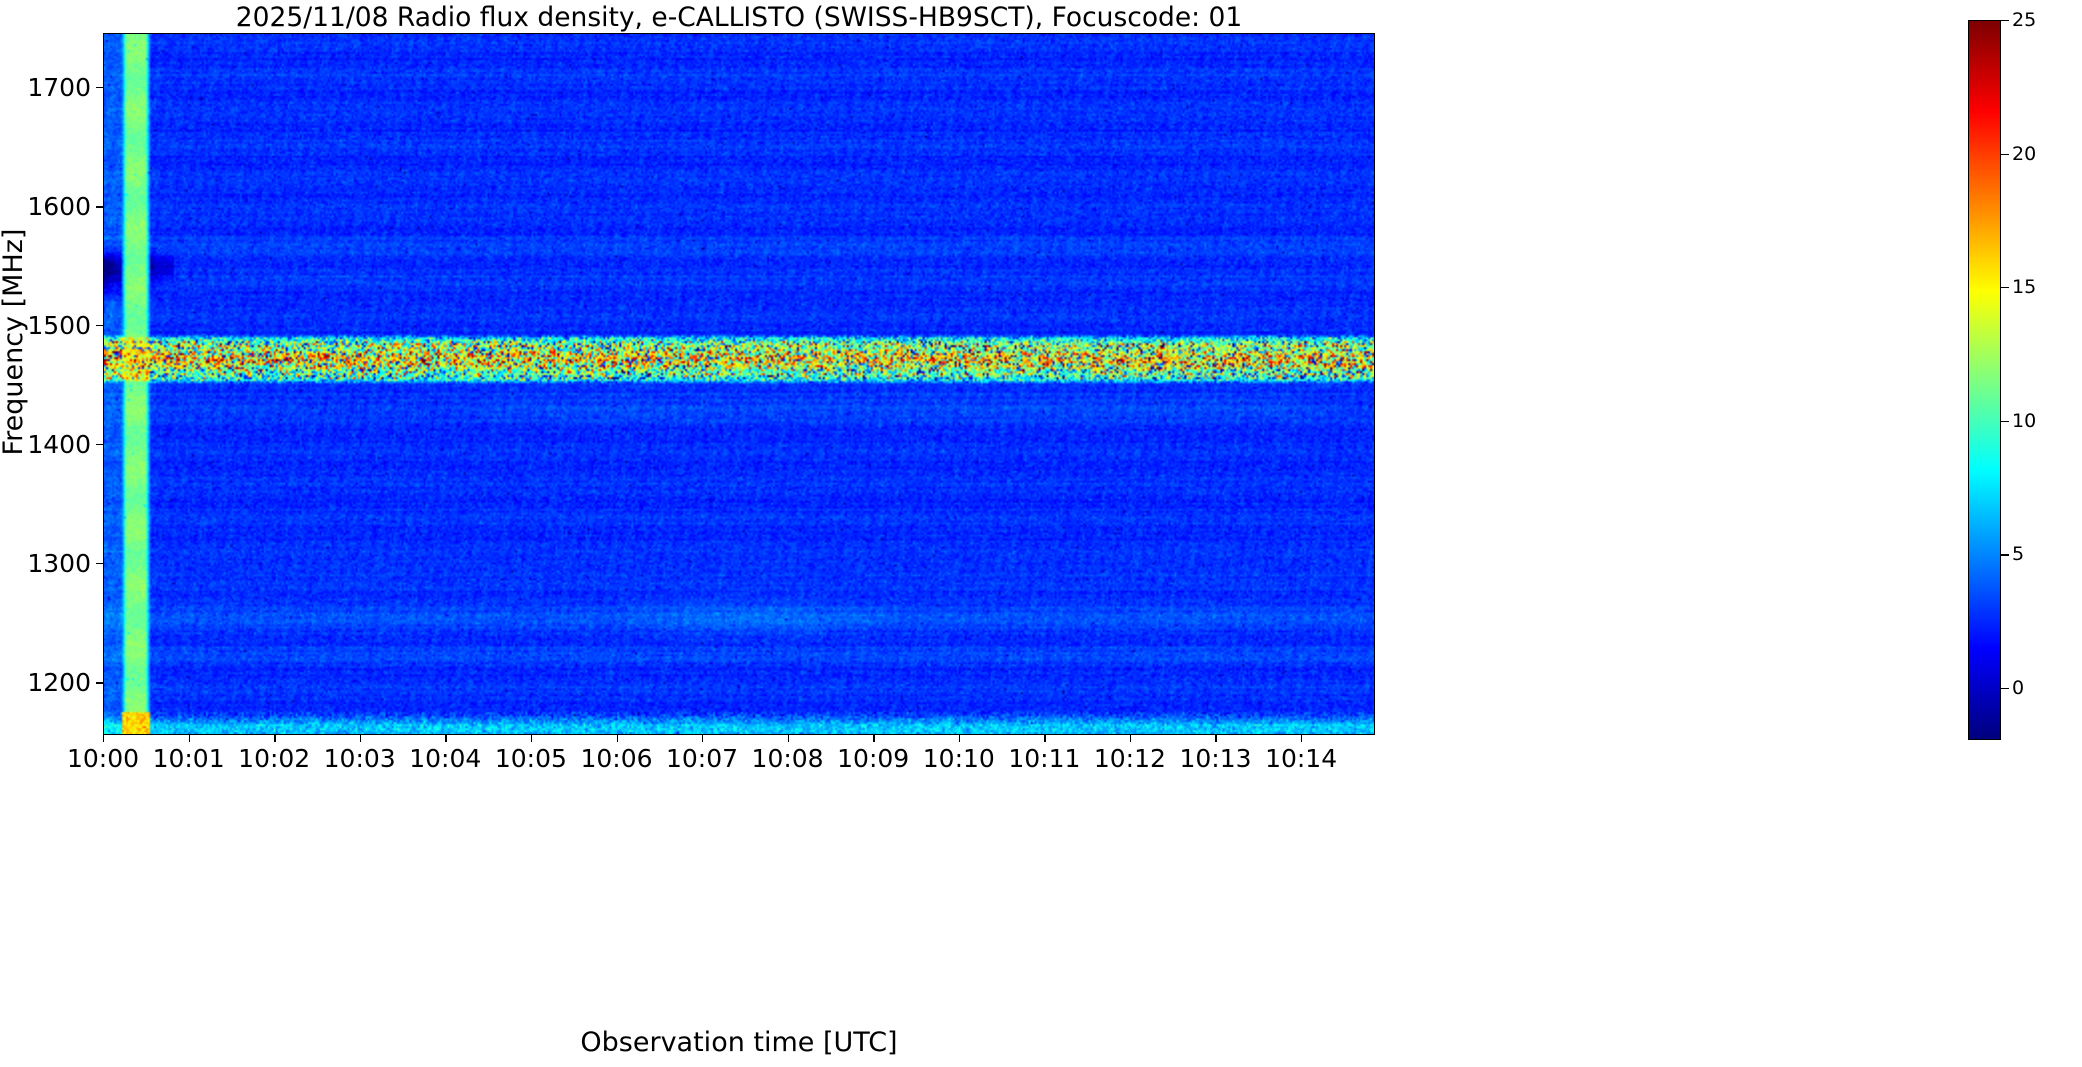 The width and height of the screenshot is (2082, 1067). I want to click on colorbar-tick-label: 5, so click(2018, 554).